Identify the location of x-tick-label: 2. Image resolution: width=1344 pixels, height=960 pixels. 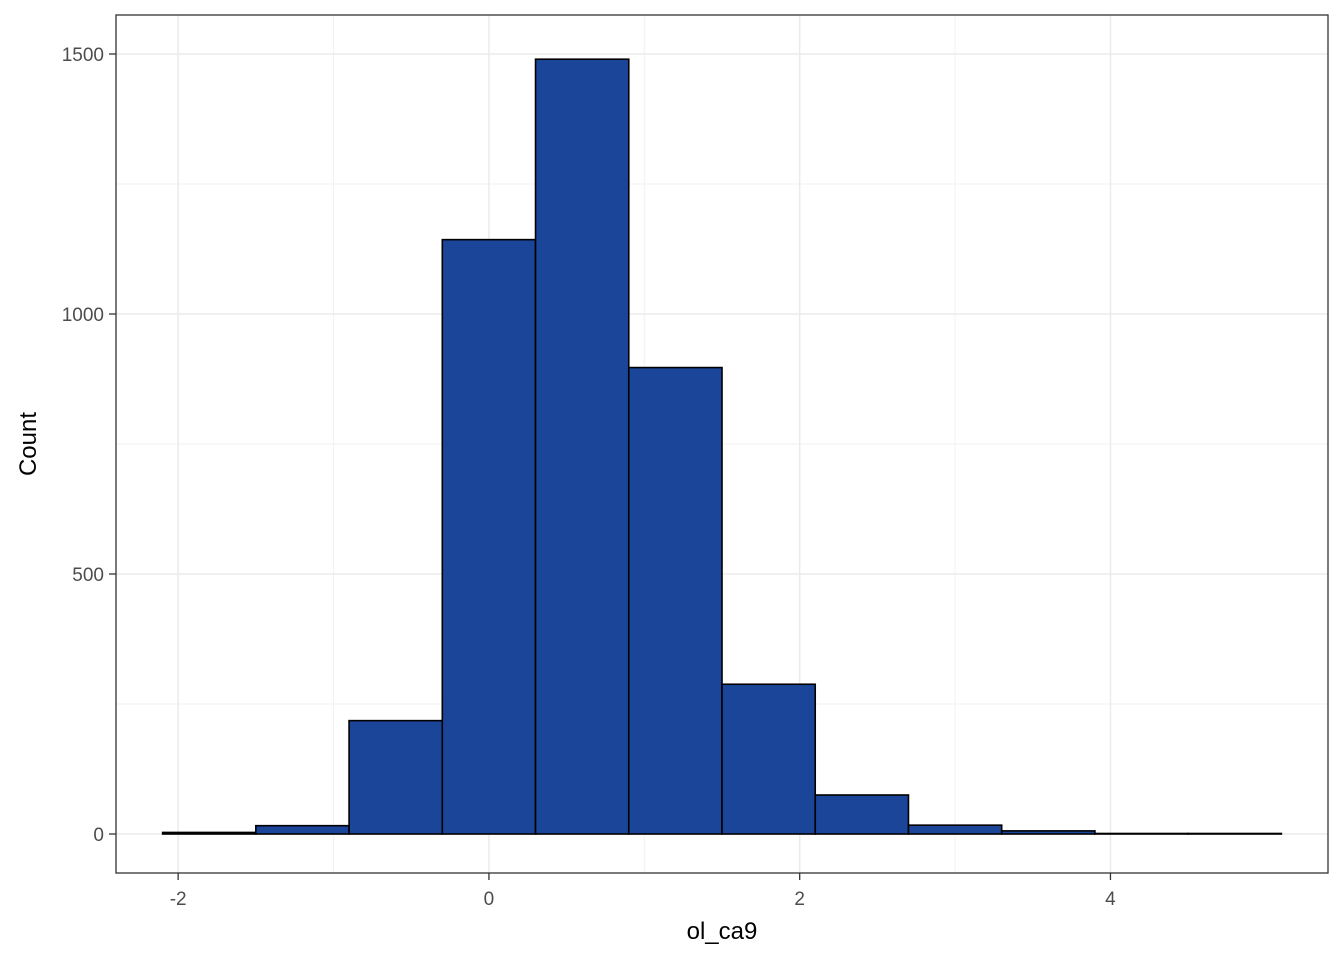
(799, 899).